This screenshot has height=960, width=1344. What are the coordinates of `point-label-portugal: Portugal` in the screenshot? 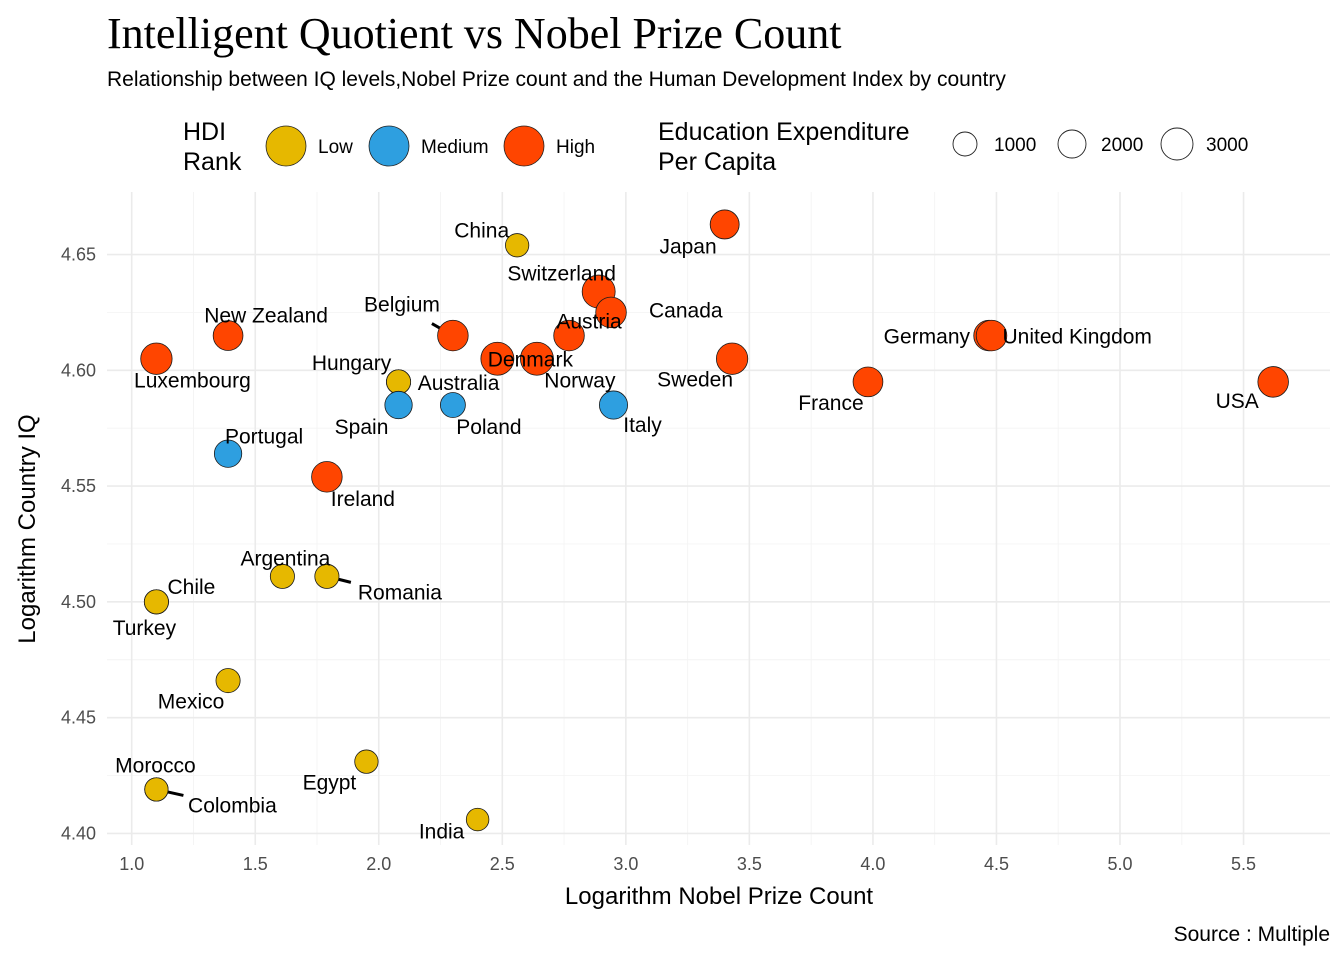 It's located at (264, 437).